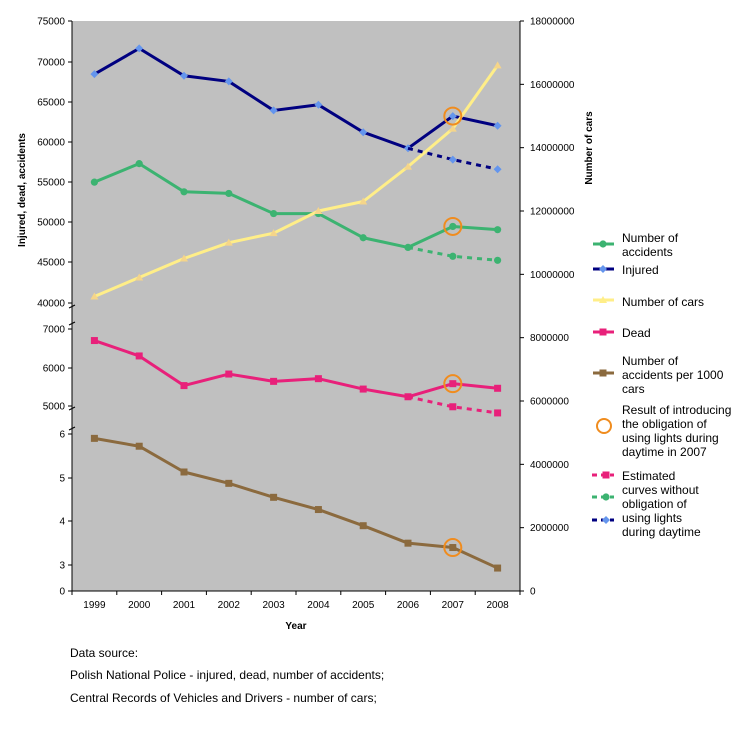 The height and width of the screenshot is (742, 742). What do you see at coordinates (62, 522) in the screenshot?
I see `left-tick-label: 4` at bounding box center [62, 522].